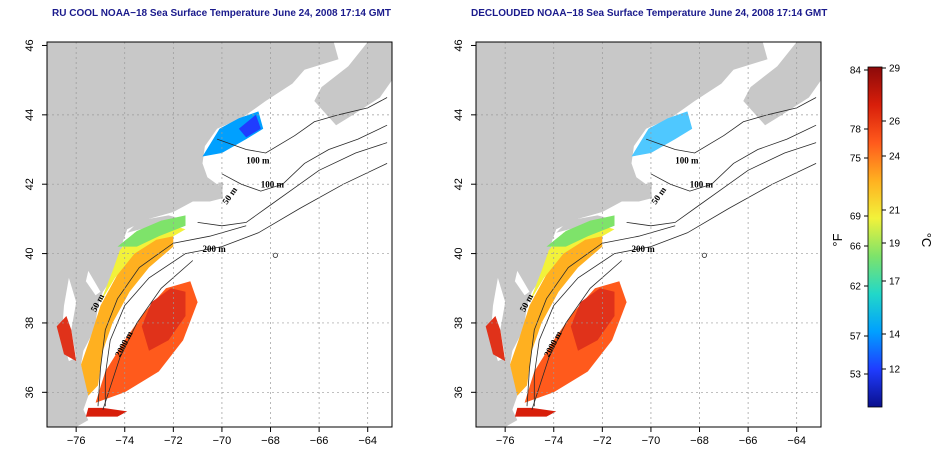 The width and height of the screenshot is (950, 475). What do you see at coordinates (214, 249) in the screenshot?
I see `contour-label: 200 m` at bounding box center [214, 249].